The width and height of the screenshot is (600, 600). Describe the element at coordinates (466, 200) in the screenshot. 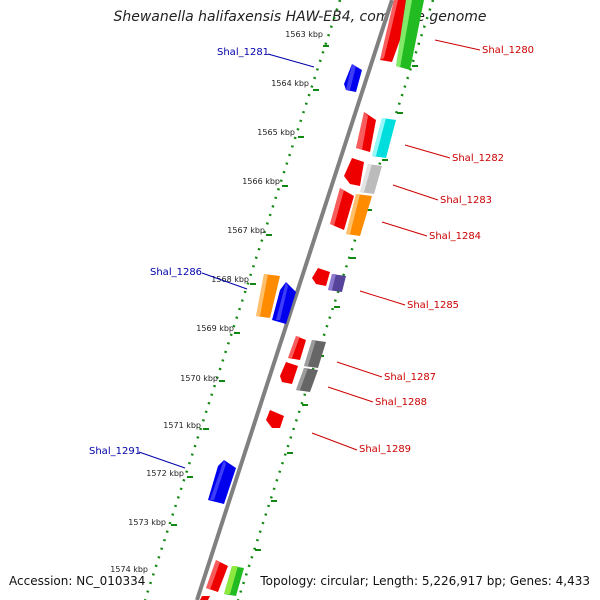

I see `gene-label-shal-1283: Shal_1283` at that location.